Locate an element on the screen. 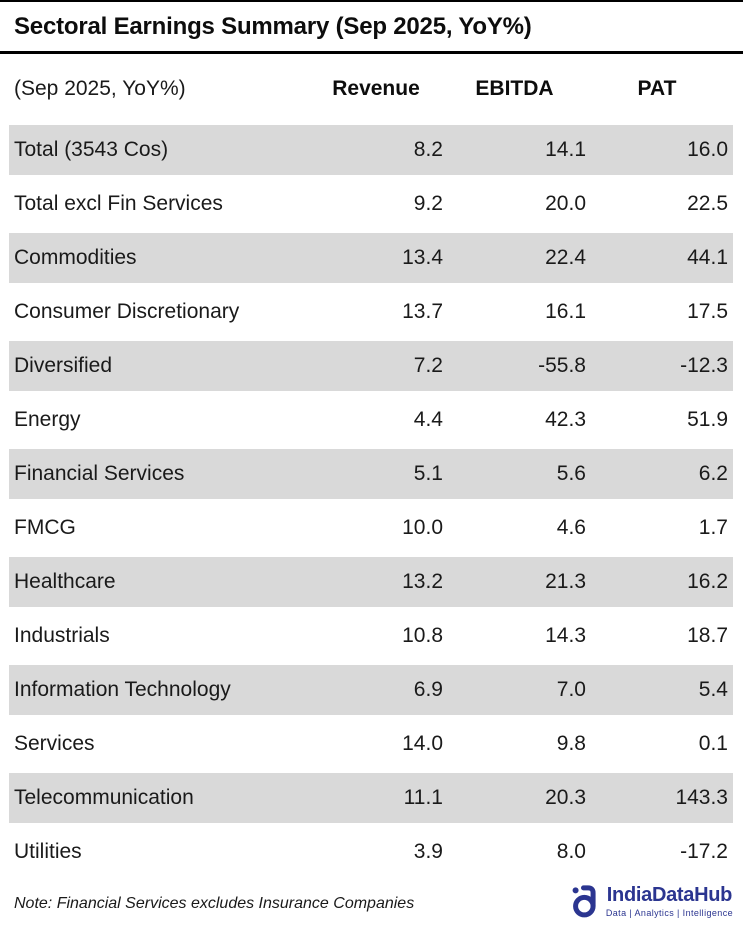 Image resolution: width=743 pixels, height=928 pixels. ebitda-value: 16.1 is located at coordinates (565, 311).